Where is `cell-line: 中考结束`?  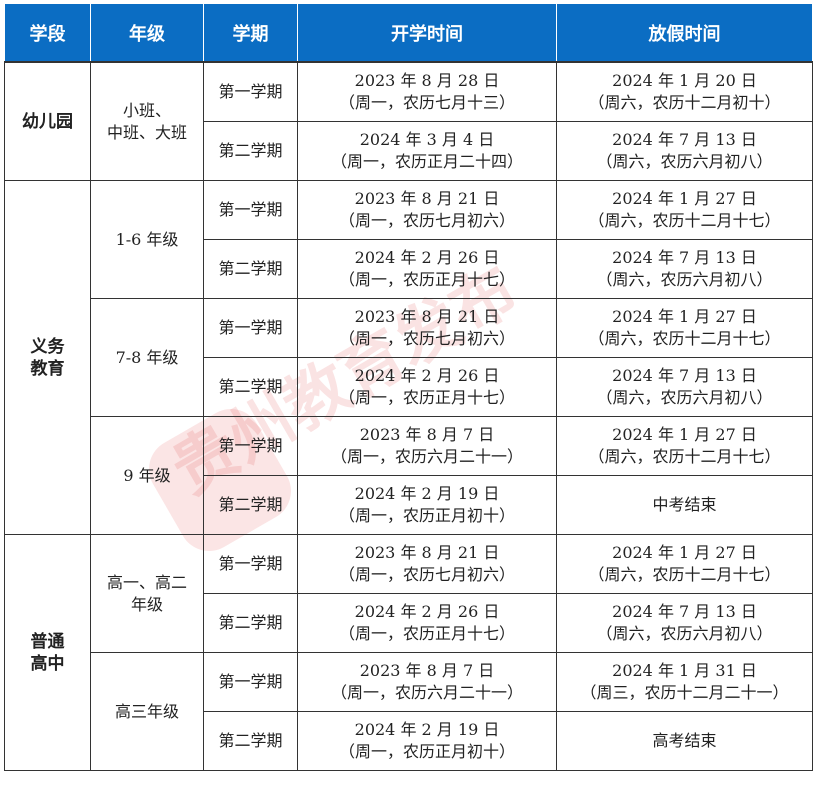 cell-line: 中考结束 is located at coordinates (684, 504).